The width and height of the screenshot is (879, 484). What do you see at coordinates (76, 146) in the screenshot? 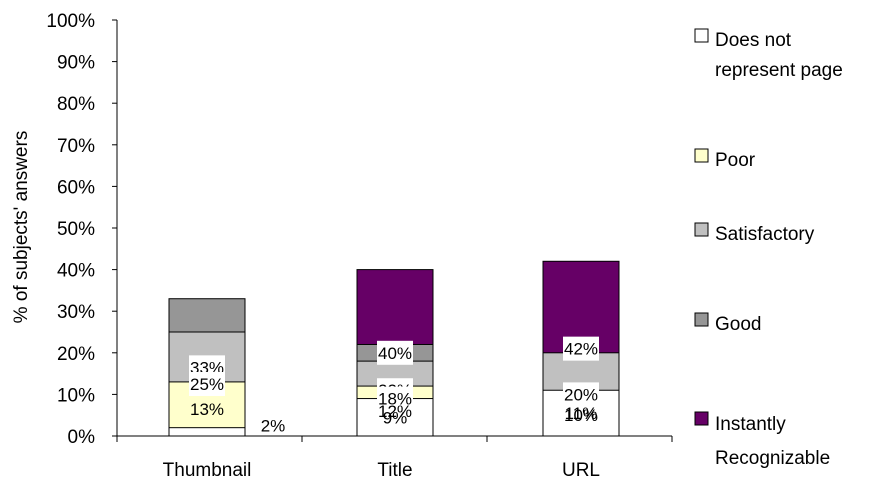
I see `y-tick-label: 70%` at bounding box center [76, 146].